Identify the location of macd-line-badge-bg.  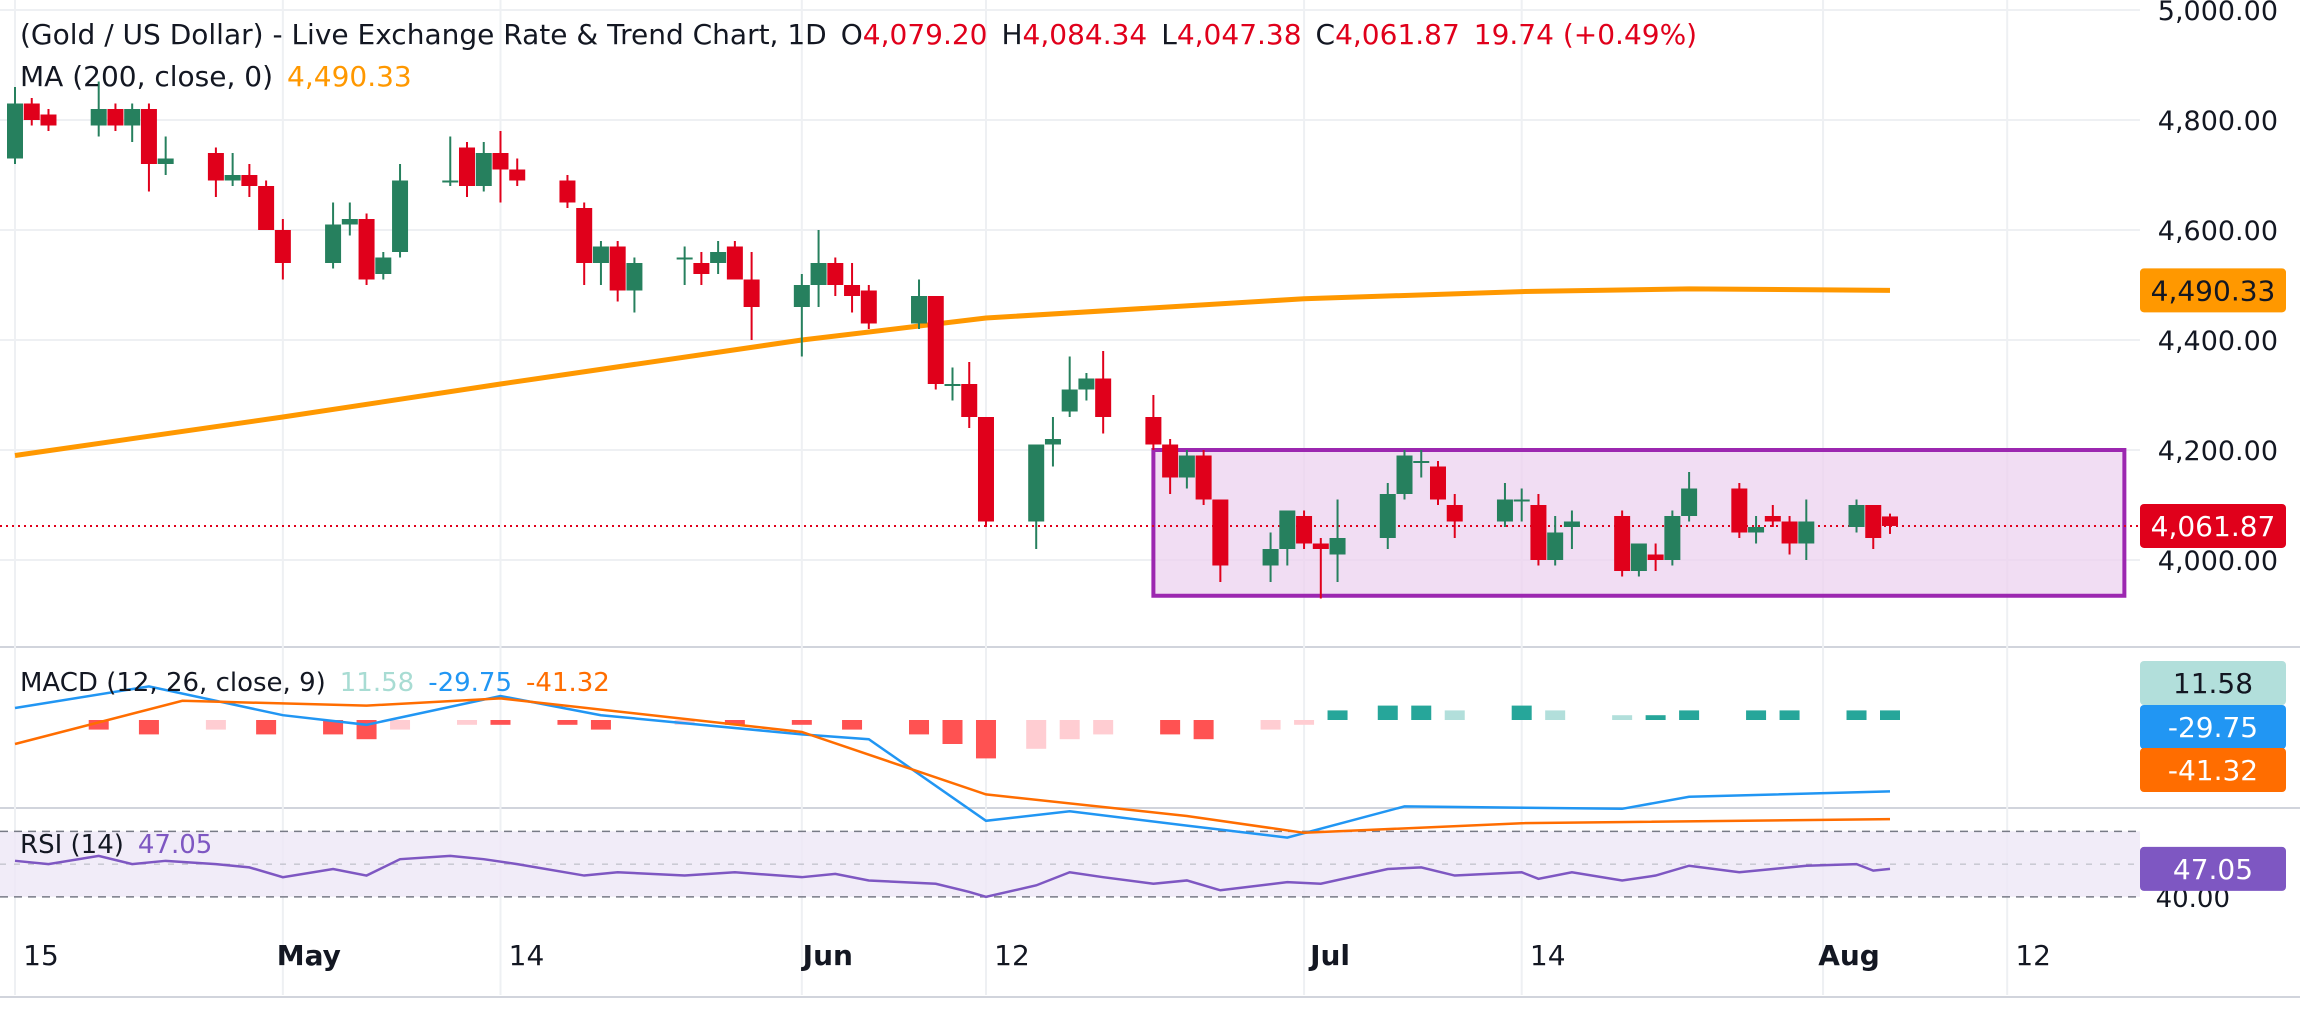
(2213, 727).